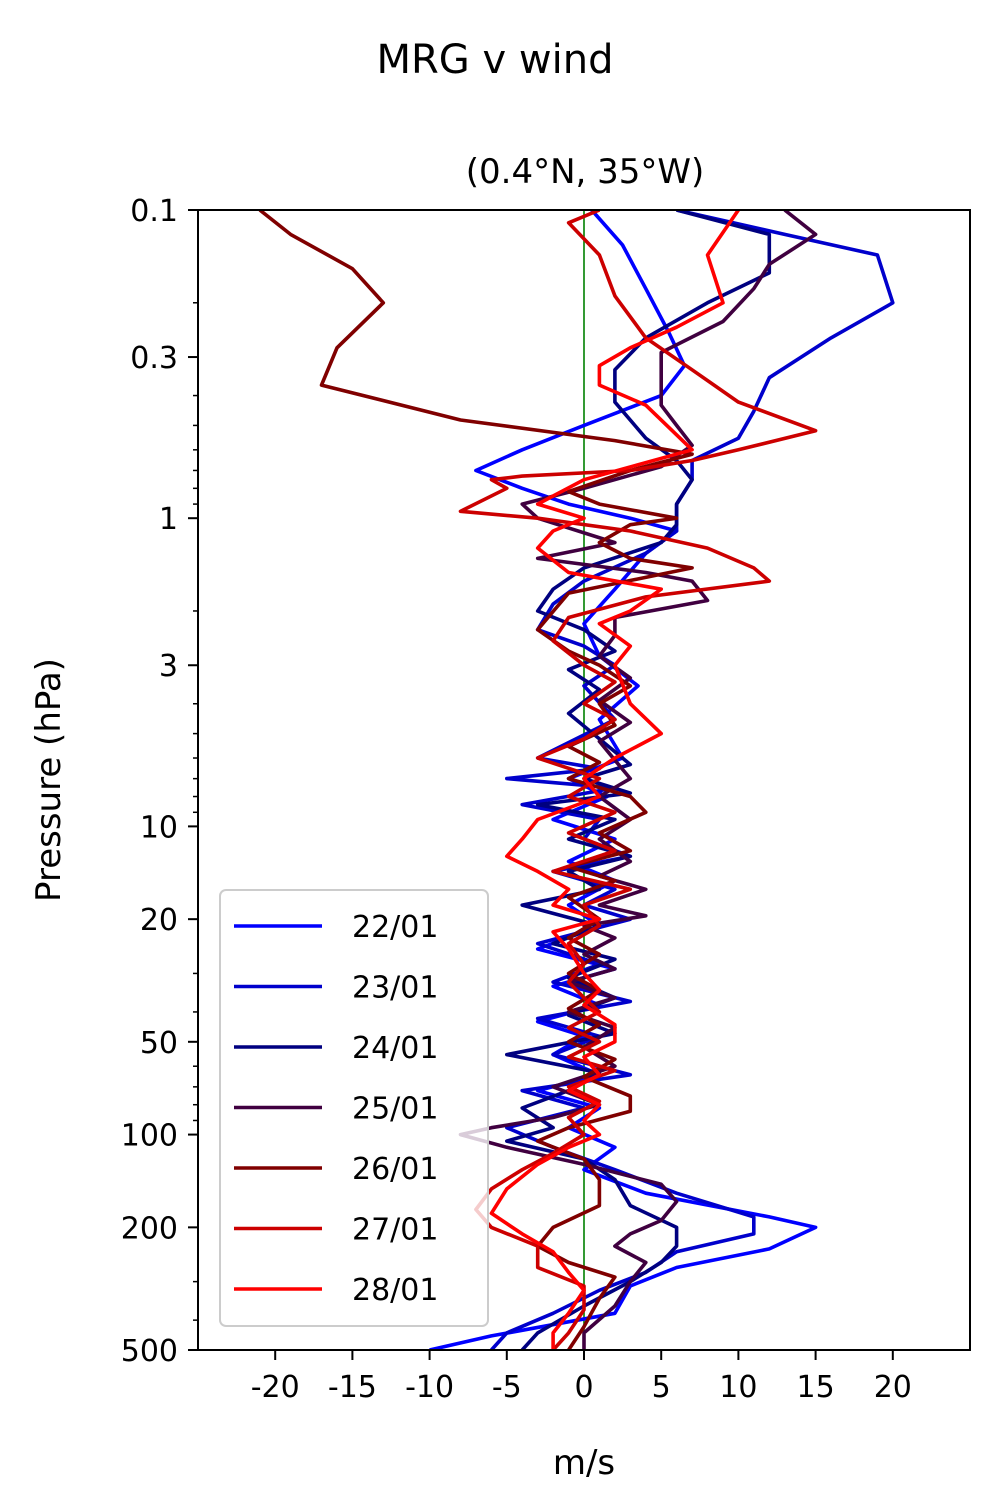 The image size is (990, 1500). What do you see at coordinates (816, 1387) in the screenshot?
I see `x-tick-label: 15` at bounding box center [816, 1387].